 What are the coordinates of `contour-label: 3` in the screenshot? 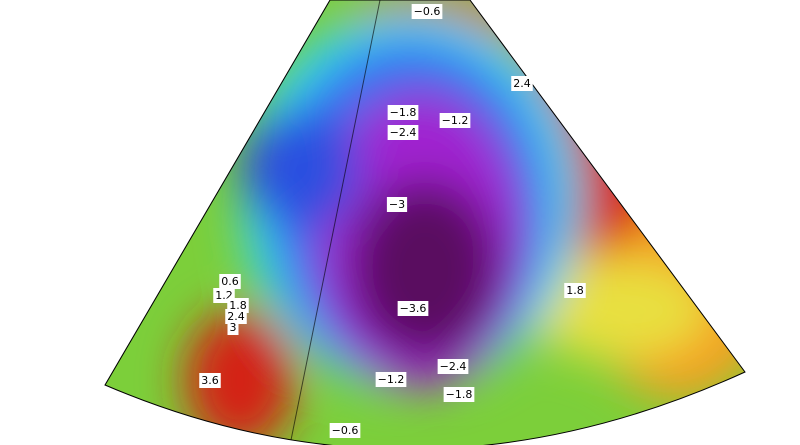 It's located at (233, 327).